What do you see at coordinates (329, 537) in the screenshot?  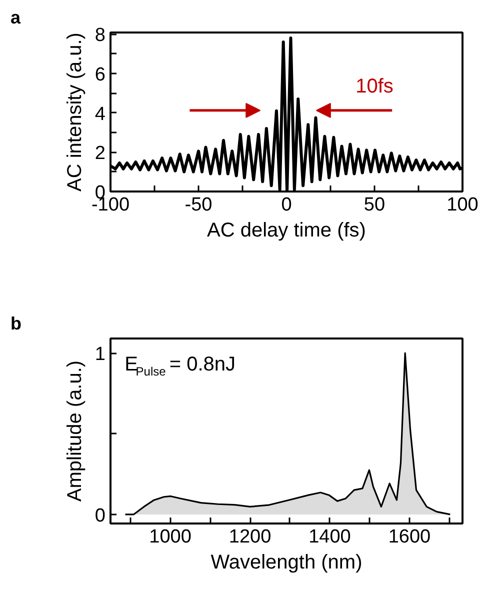 I see `x-tick-label: 1400` at bounding box center [329, 537].